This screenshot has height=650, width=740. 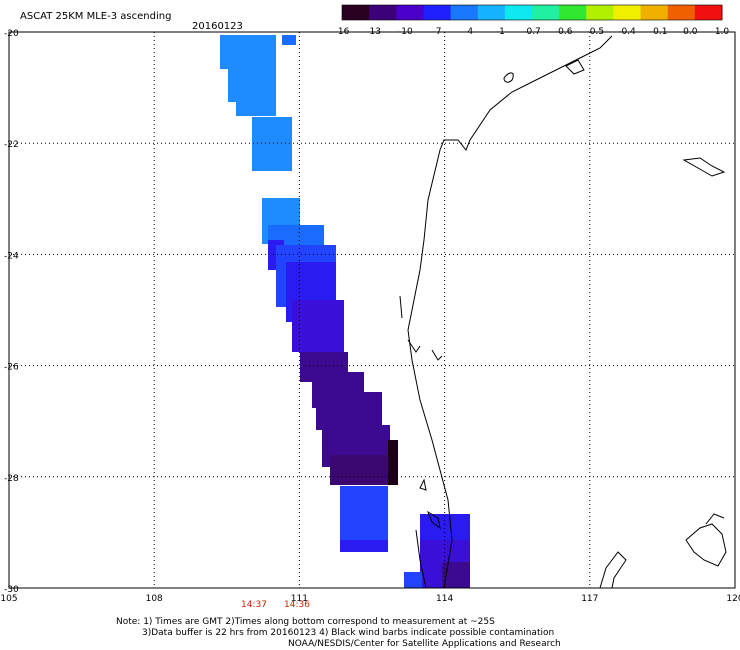 I want to click on colorbar-outline, so click(x=532, y=12).